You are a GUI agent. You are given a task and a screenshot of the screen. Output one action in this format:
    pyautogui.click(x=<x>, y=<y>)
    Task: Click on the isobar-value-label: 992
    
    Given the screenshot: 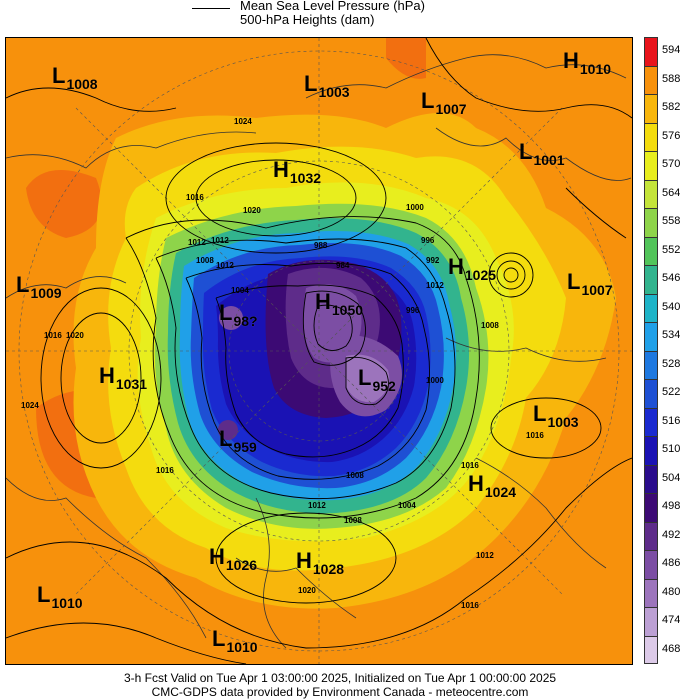 What is the action you would take?
    pyautogui.click(x=433, y=260)
    